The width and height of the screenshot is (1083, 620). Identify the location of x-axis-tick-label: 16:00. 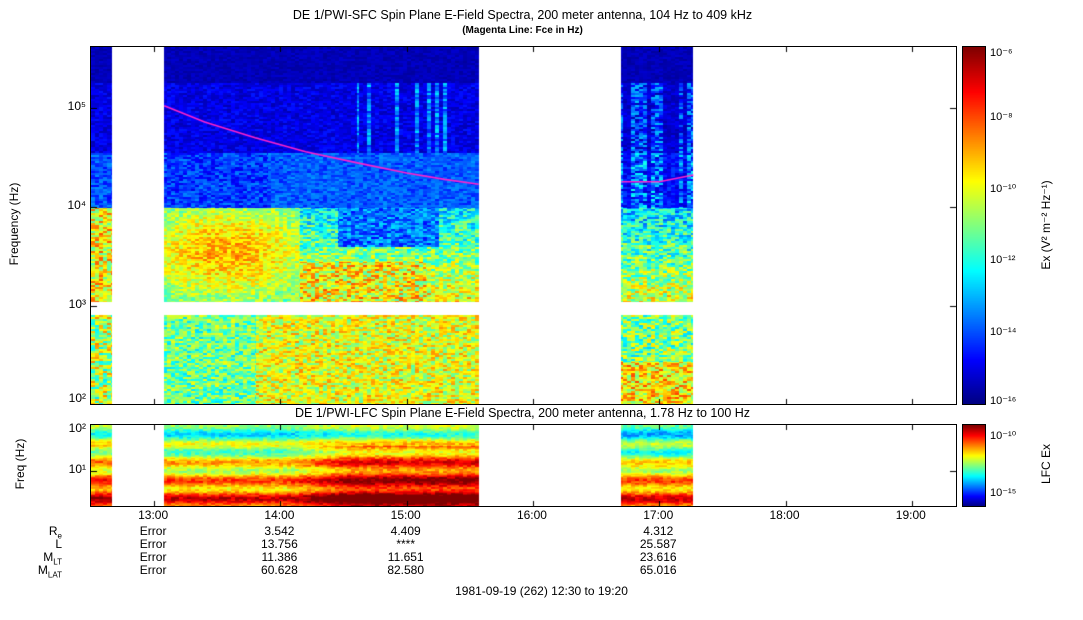
(531, 515).